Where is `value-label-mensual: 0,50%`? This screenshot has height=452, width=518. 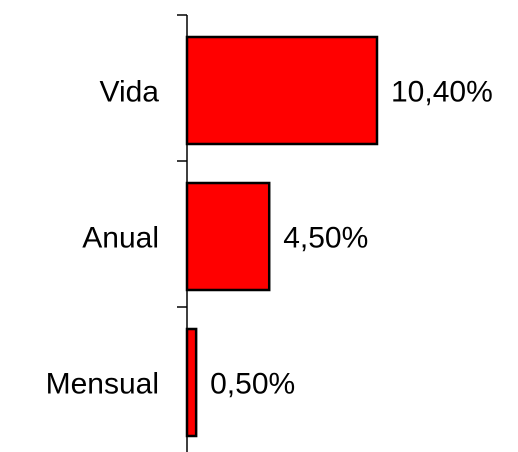
value-label-mensual: 0,50% is located at coordinates (252, 384).